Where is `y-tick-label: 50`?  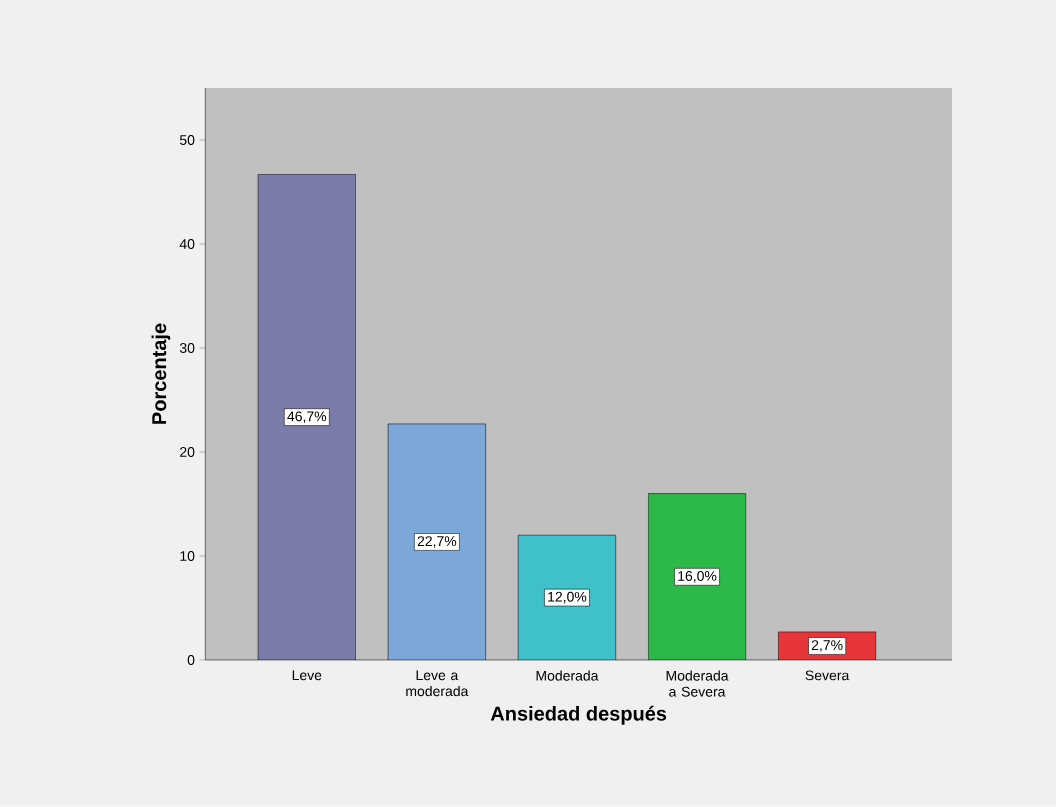
y-tick-label: 50 is located at coordinates (187, 140).